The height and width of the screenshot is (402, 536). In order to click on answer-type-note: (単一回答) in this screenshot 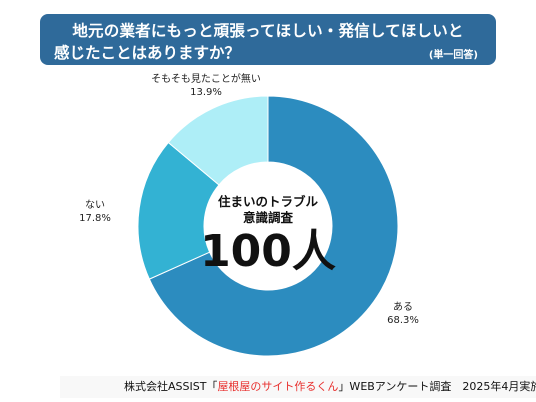, I will do `click(453, 55)`.